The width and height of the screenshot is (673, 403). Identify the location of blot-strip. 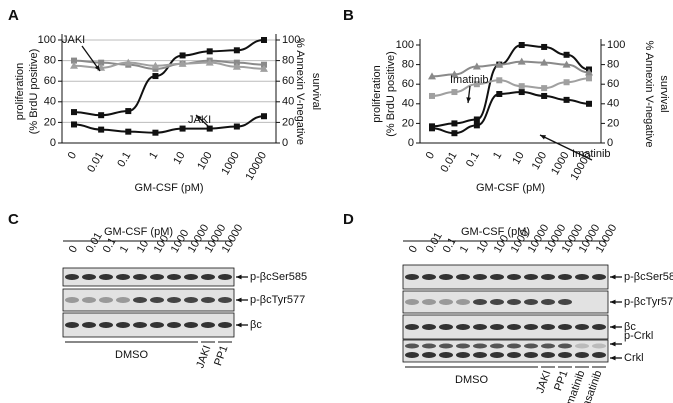
(148, 277).